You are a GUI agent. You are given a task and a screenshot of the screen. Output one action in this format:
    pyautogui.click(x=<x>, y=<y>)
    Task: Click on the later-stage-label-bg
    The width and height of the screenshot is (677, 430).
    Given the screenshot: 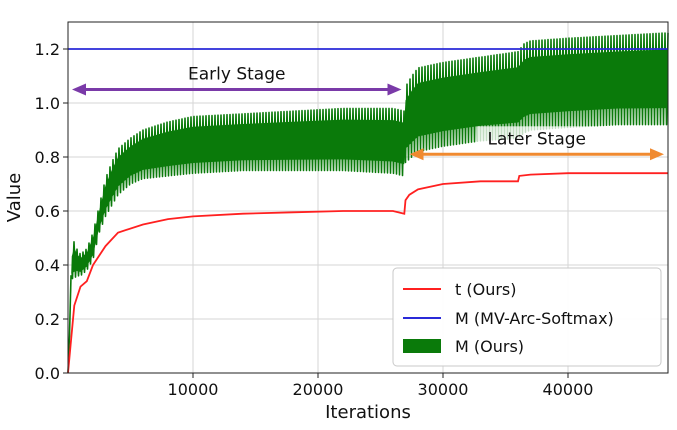 What is the action you would take?
    pyautogui.click(x=536, y=137)
    